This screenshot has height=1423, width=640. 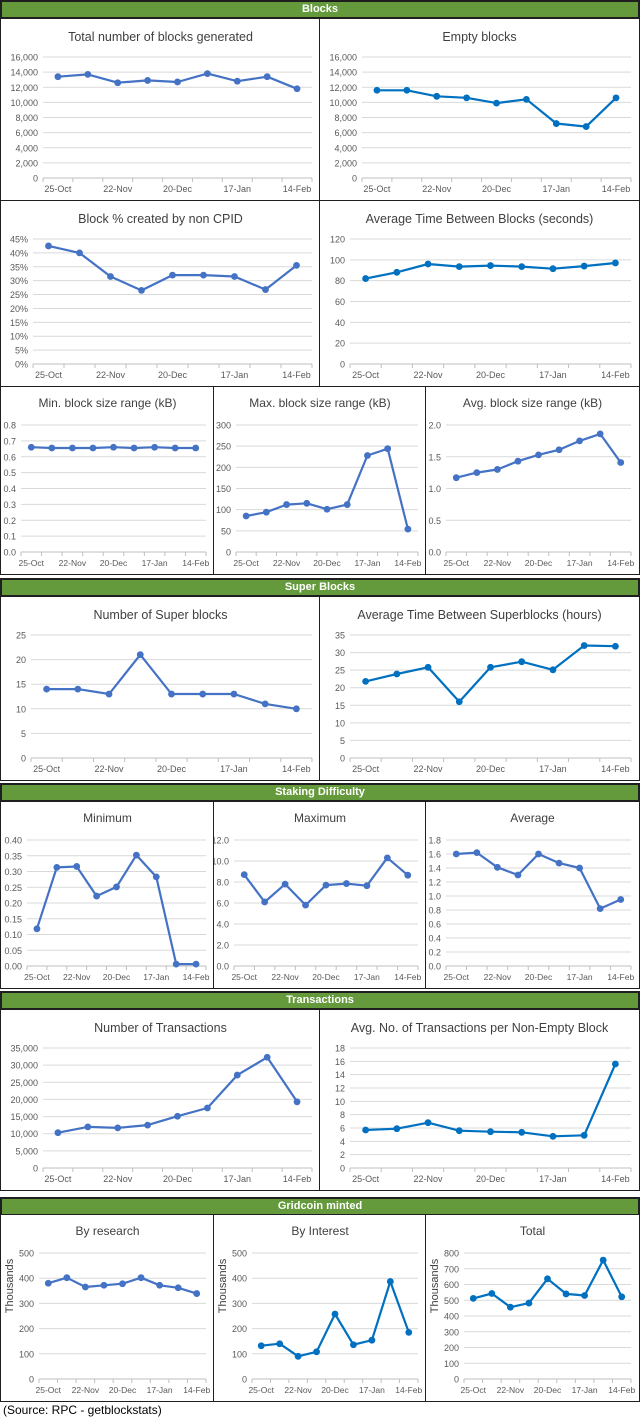 I want to click on y-tick-label: 6, so click(x=342, y=1129).